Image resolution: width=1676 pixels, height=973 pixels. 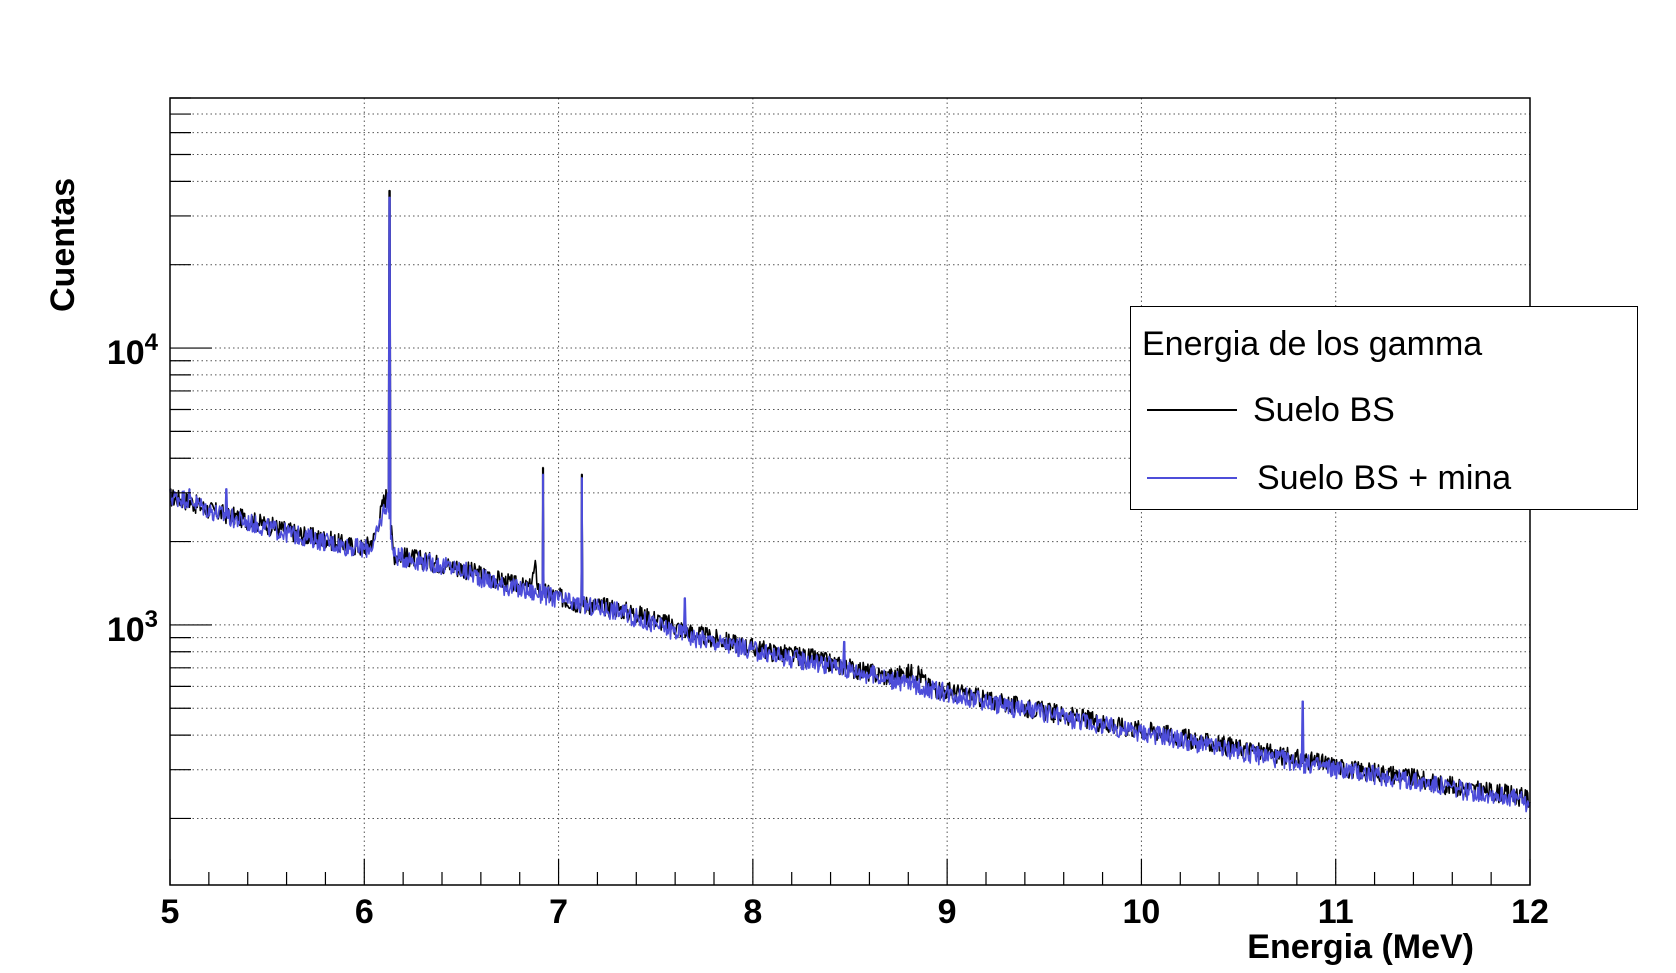 What do you see at coordinates (152, 342) in the screenshot?
I see `y-tick-exponent: 4` at bounding box center [152, 342].